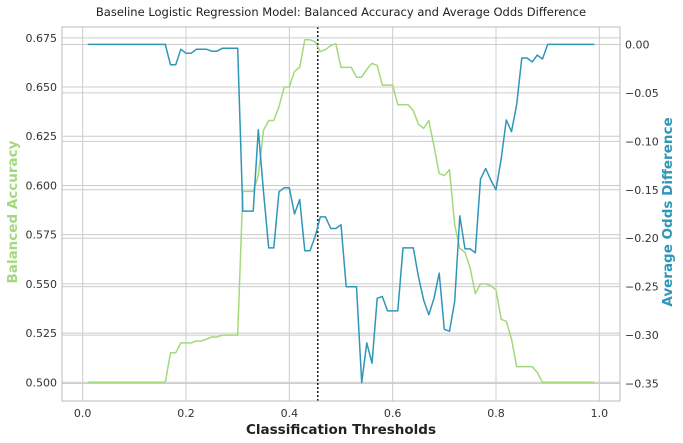  What do you see at coordinates (290, 413) in the screenshot?
I see `x-tick-label: 0.4` at bounding box center [290, 413].